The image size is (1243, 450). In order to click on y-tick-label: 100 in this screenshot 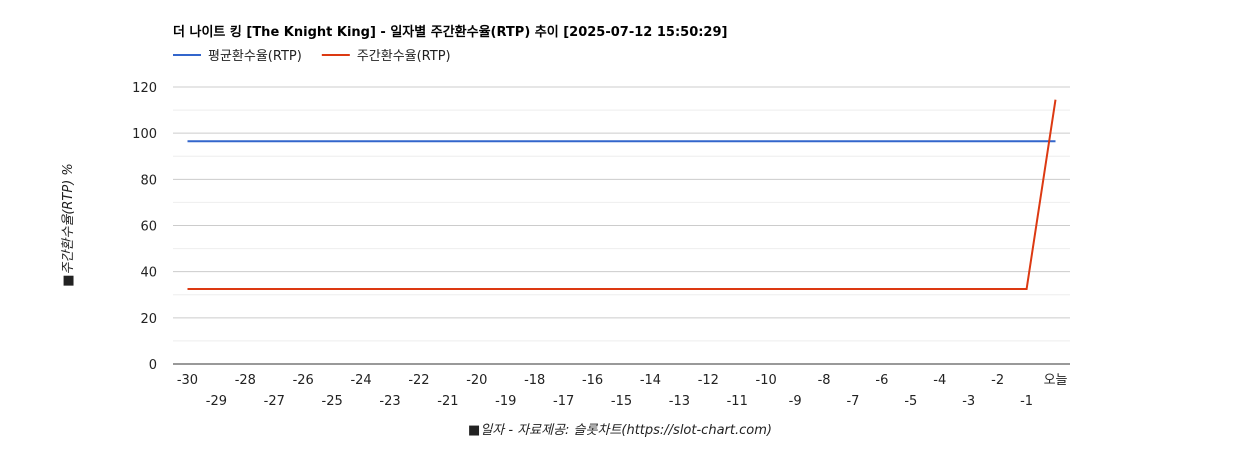, I will do `click(144, 134)`.